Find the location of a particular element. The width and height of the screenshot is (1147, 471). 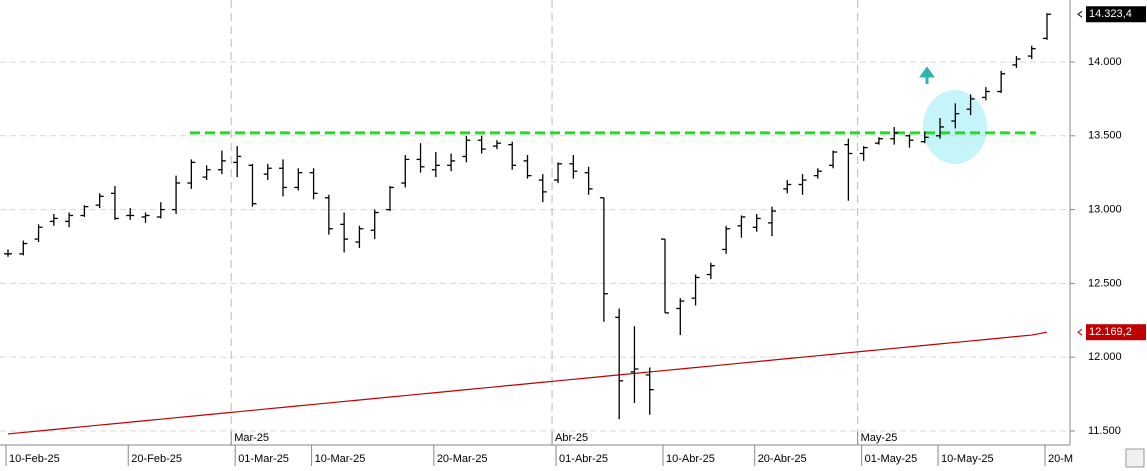

y-tick-label: 14.000 is located at coordinates (1105, 62).